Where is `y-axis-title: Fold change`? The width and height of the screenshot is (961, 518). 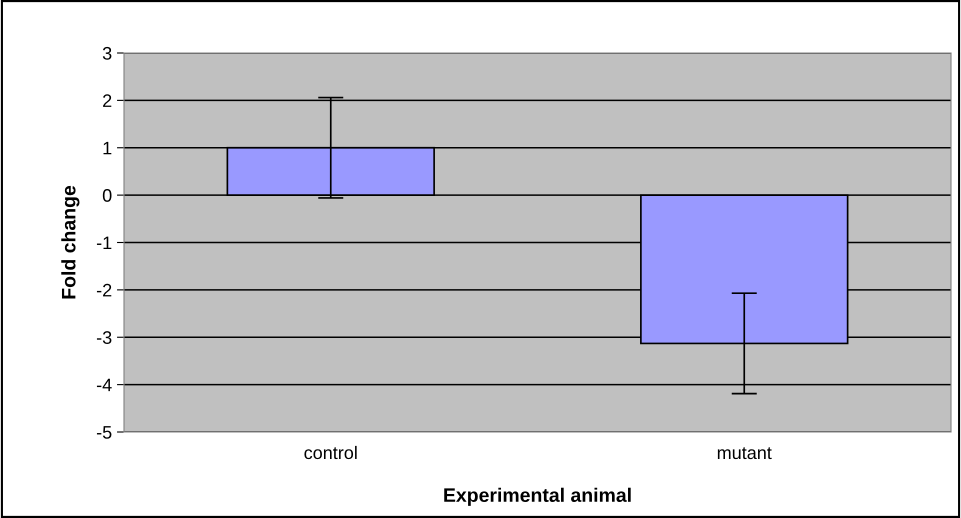 y-axis-title: Fold change is located at coordinates (70, 242).